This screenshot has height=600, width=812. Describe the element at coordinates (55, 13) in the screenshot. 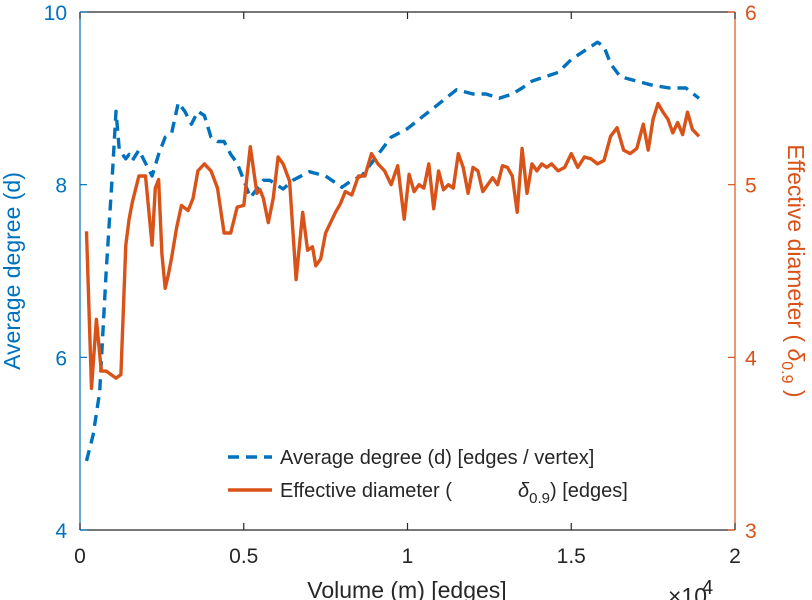

I see `y-left-tick-label: 10` at that location.